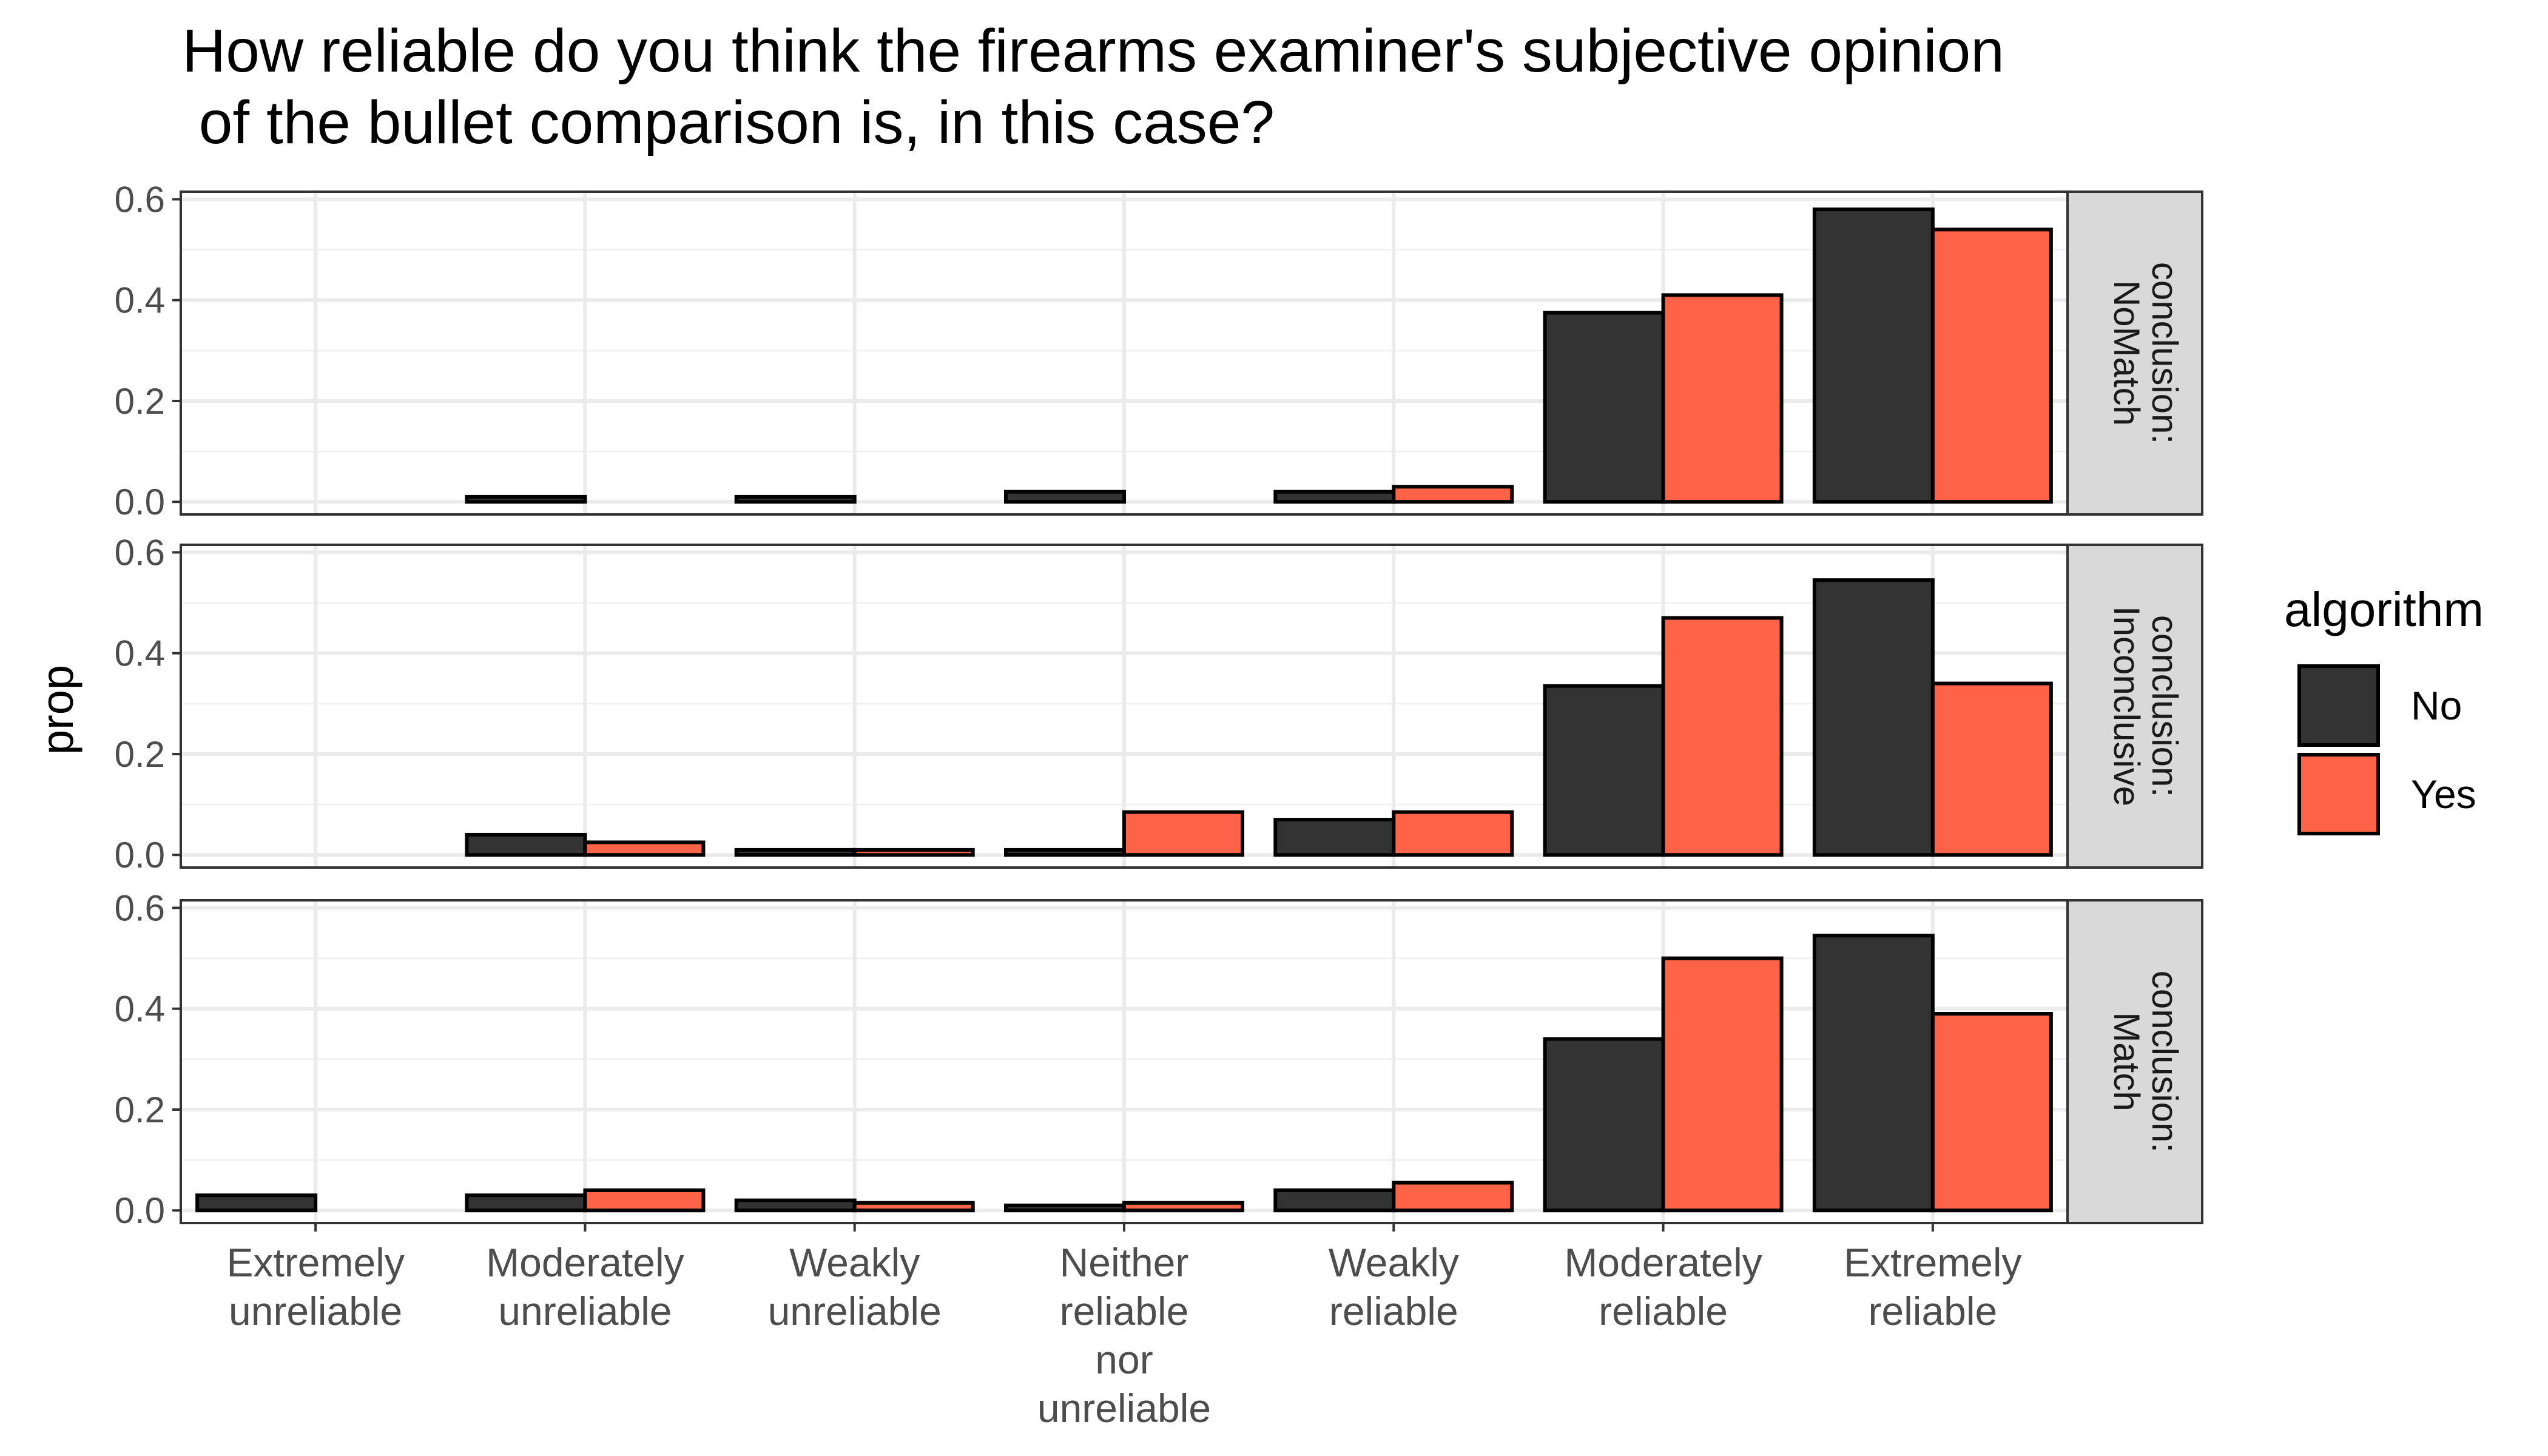 This screenshot has height=1456, width=2548. What do you see at coordinates (1124, 1335) in the screenshot?
I see `x-tick-label: Neither reliable nor unreliable` at bounding box center [1124, 1335].